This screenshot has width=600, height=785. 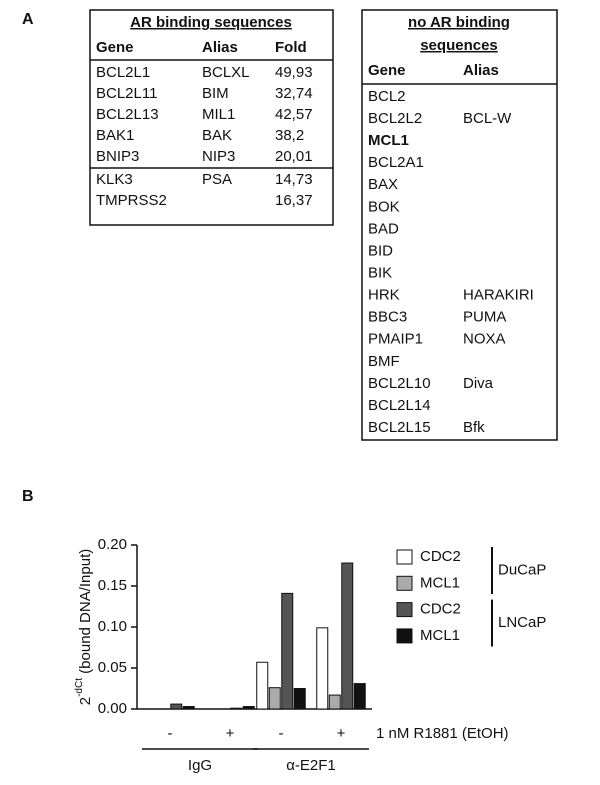 I want to click on table-cell: 42,57, so click(x=294, y=114).